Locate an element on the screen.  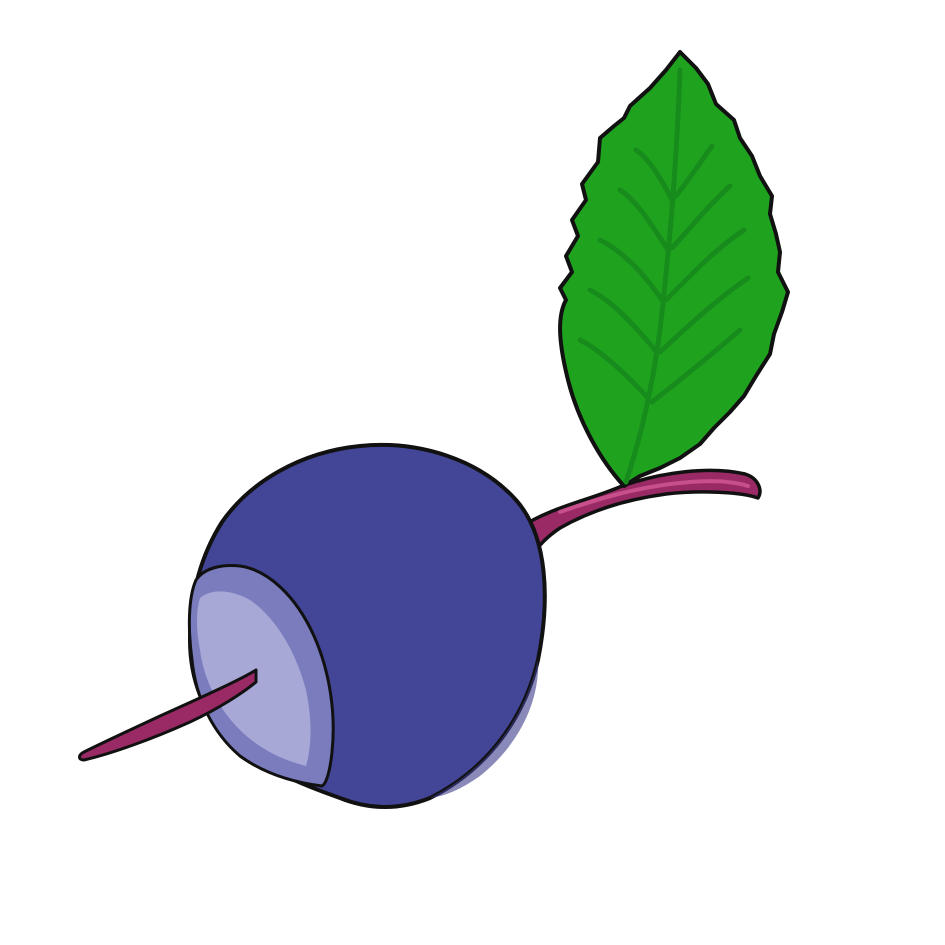
stem-icon is located at coordinates (640, 513).